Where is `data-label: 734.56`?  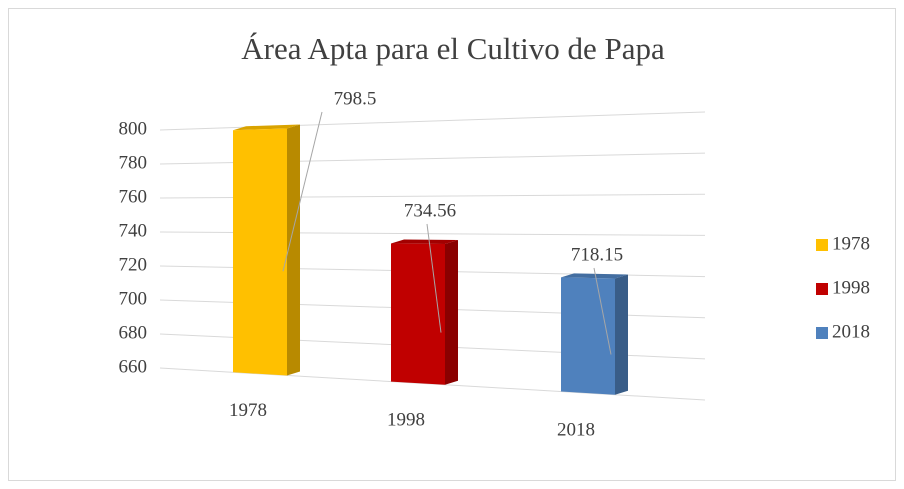 data-label: 734.56 is located at coordinates (430, 210).